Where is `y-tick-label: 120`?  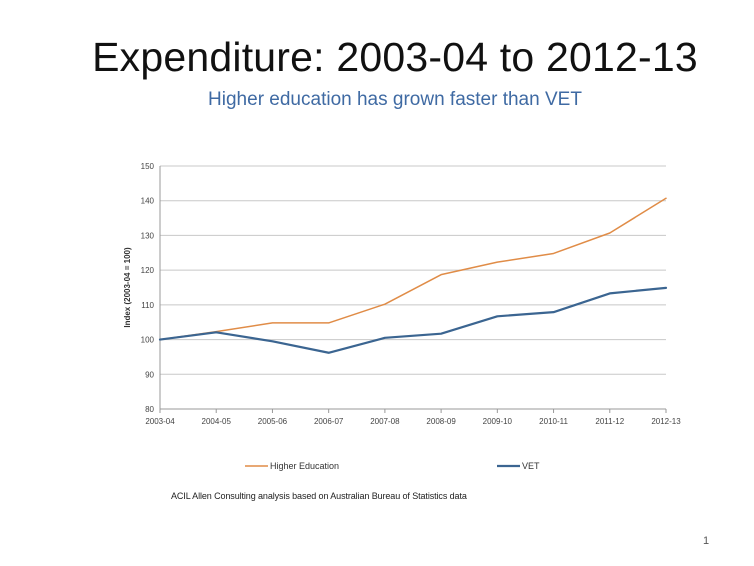 y-tick-label: 120 is located at coordinates (148, 270).